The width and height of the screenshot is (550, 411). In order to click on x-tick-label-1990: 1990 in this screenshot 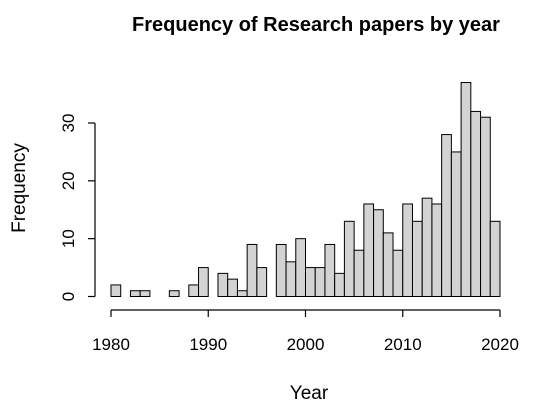, I will do `click(208, 344)`.